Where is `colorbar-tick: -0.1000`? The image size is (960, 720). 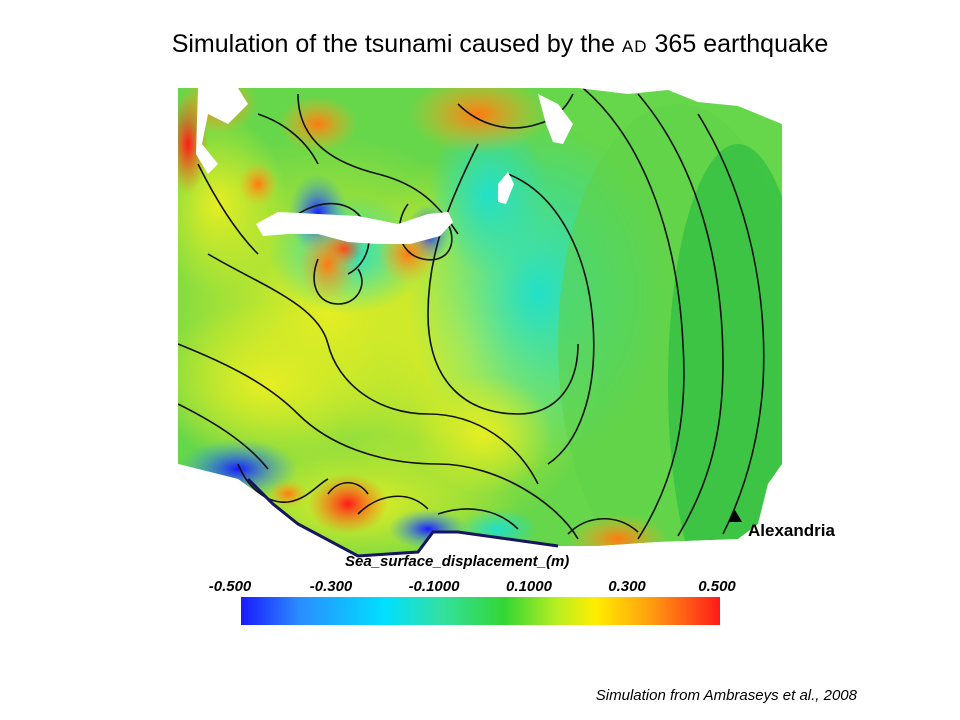 colorbar-tick: -0.1000 is located at coordinates (434, 586).